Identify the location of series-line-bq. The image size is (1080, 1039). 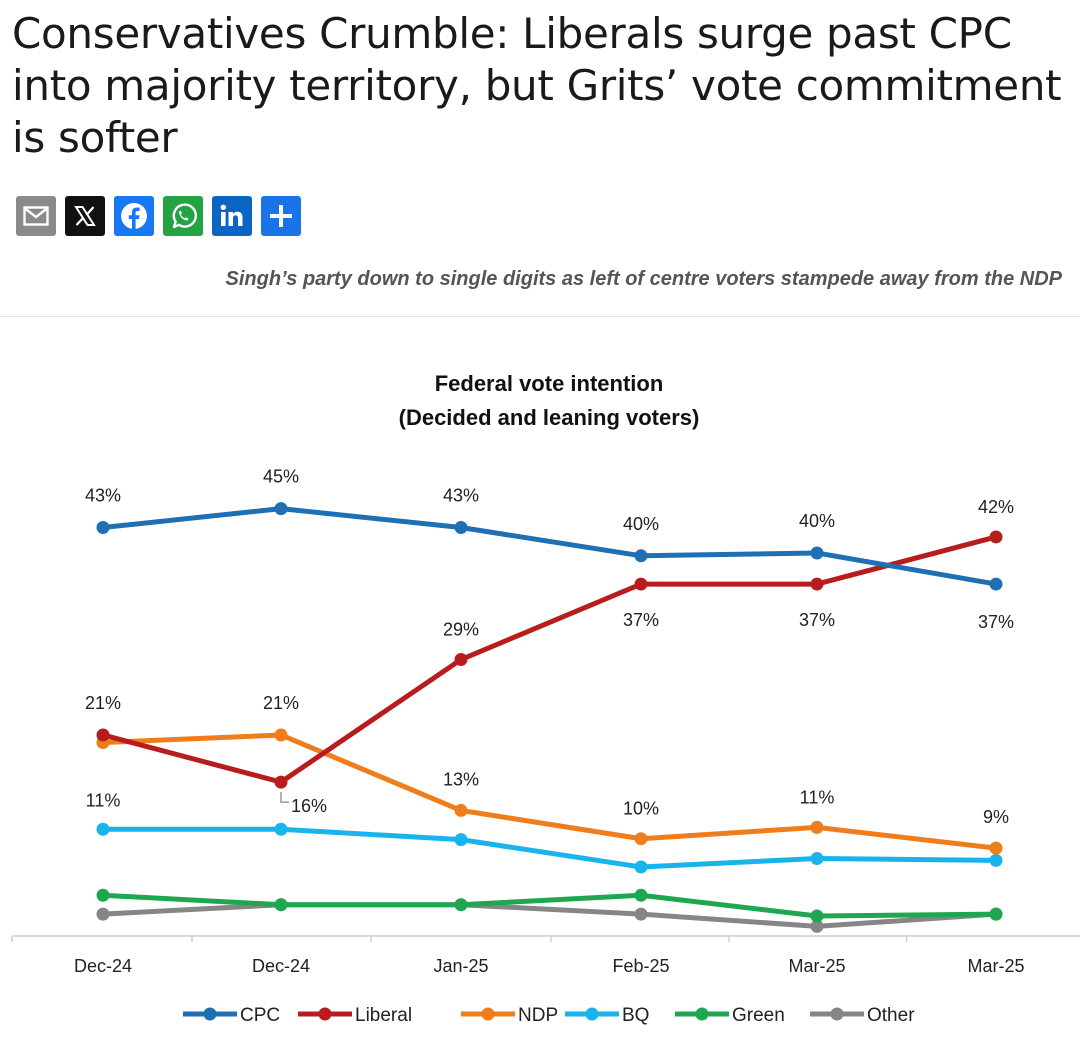
(549, 848).